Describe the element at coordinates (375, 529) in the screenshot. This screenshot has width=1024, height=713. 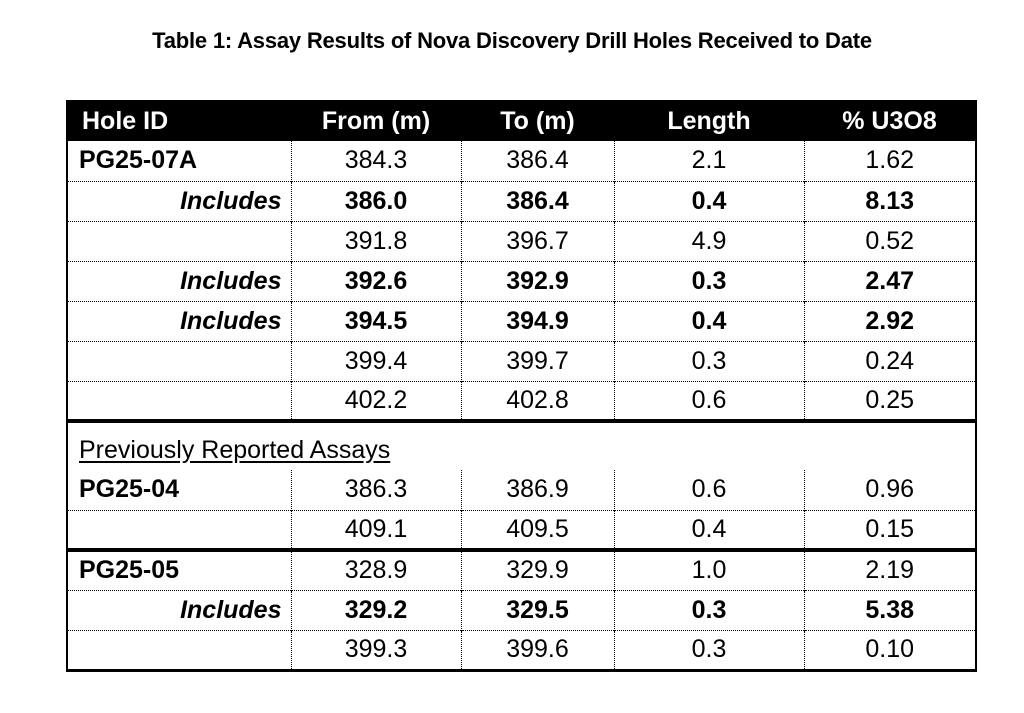
I see `cell-from: 409.1` at that location.